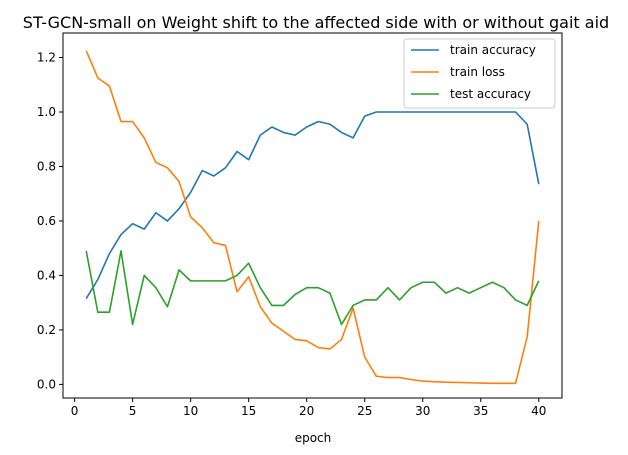  I want to click on x-tick-label: 40, so click(538, 411).